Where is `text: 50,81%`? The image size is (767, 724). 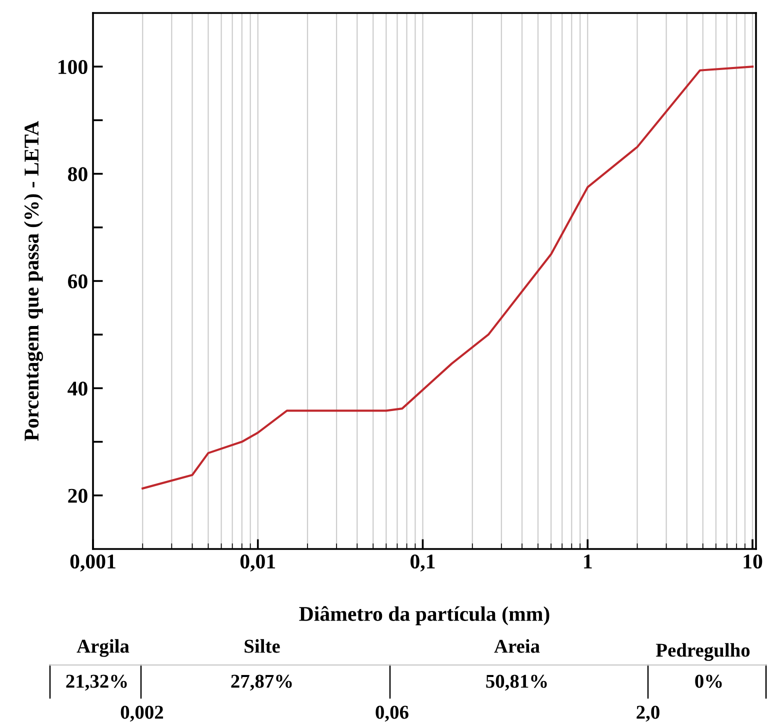
text: 50,81% is located at coordinates (516, 682).